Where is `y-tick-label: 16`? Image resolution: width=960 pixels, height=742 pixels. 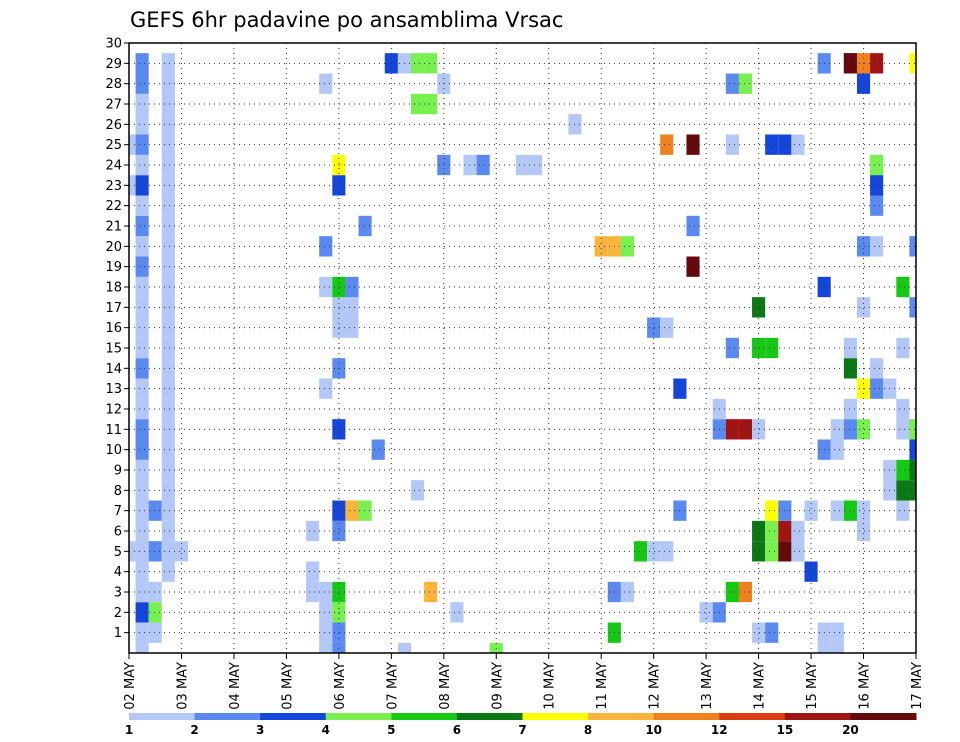
y-tick-label: 16 is located at coordinates (113, 328).